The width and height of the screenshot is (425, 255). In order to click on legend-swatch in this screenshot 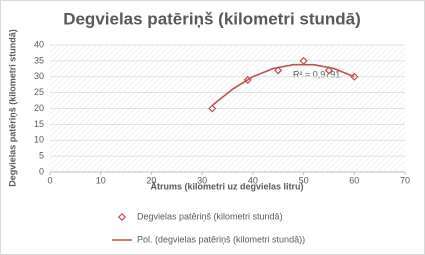, I will do `click(122, 217)`.